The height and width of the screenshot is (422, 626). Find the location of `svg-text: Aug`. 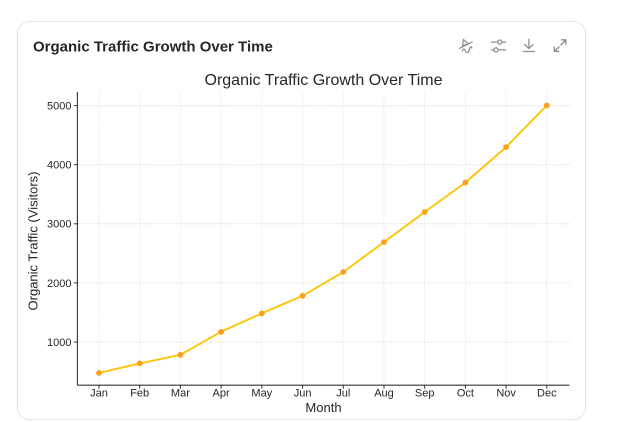

svg-text: Aug is located at coordinates (384, 394).